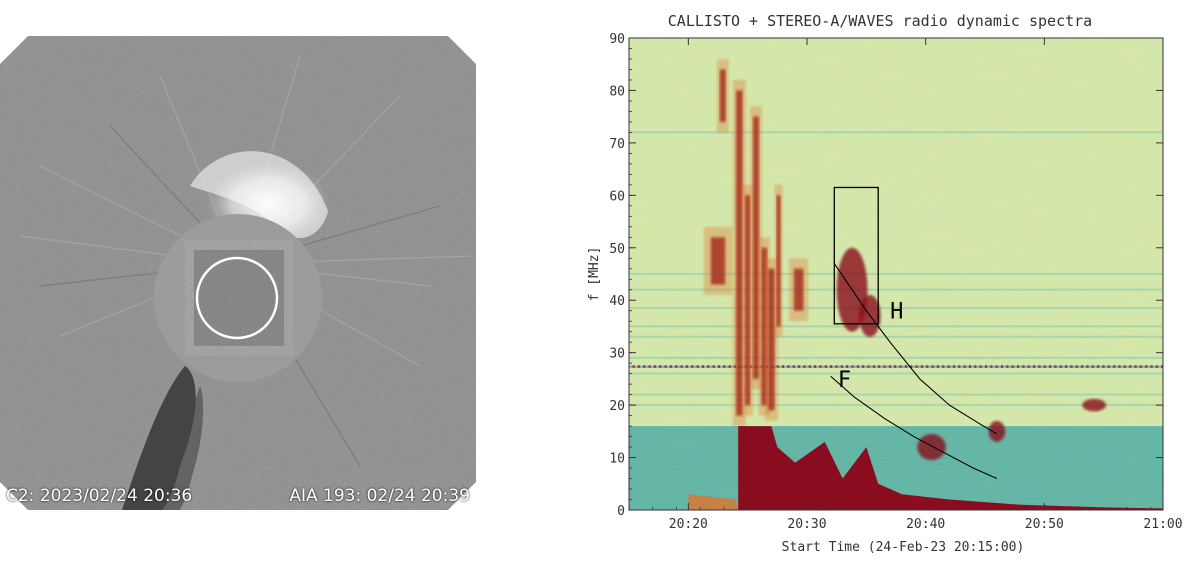 This screenshot has height=567, width=1200. Describe the element at coordinates (925, 524) in the screenshot. I see `x-tick-label: 20:40` at that location.